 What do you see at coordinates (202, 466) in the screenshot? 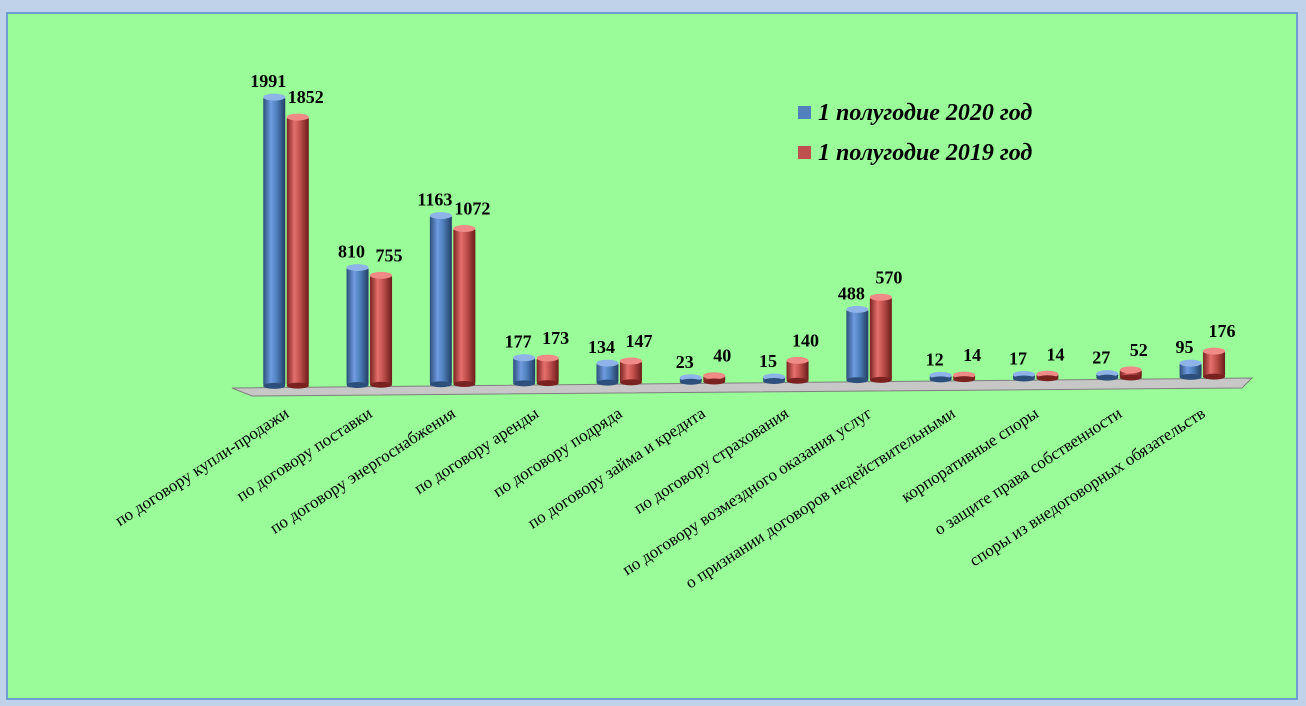
I see `category-label-1: по договору купли-продажи` at bounding box center [202, 466].